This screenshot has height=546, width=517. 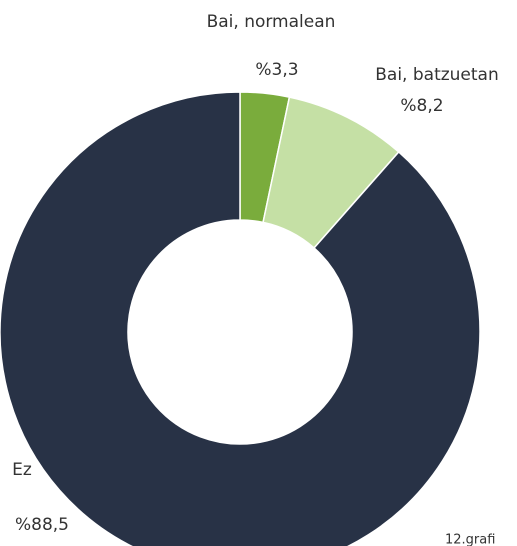 I want to click on value-label: %3,3, so click(x=276, y=70).